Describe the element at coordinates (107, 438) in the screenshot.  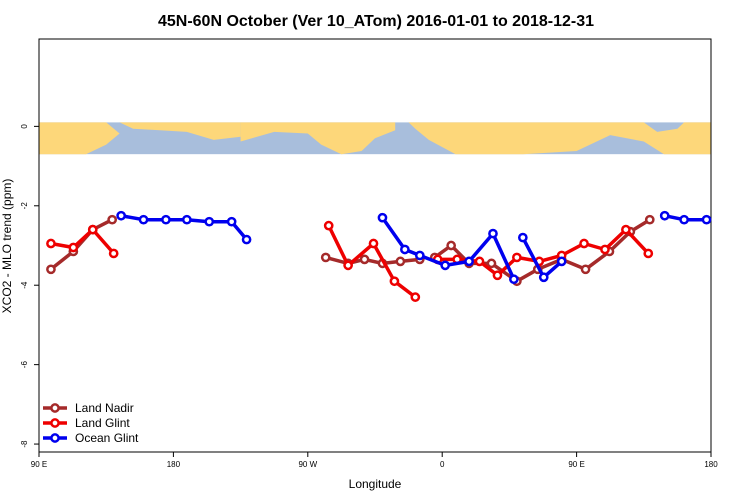
I see `legend-label-2: Ocean Glint` at that location.